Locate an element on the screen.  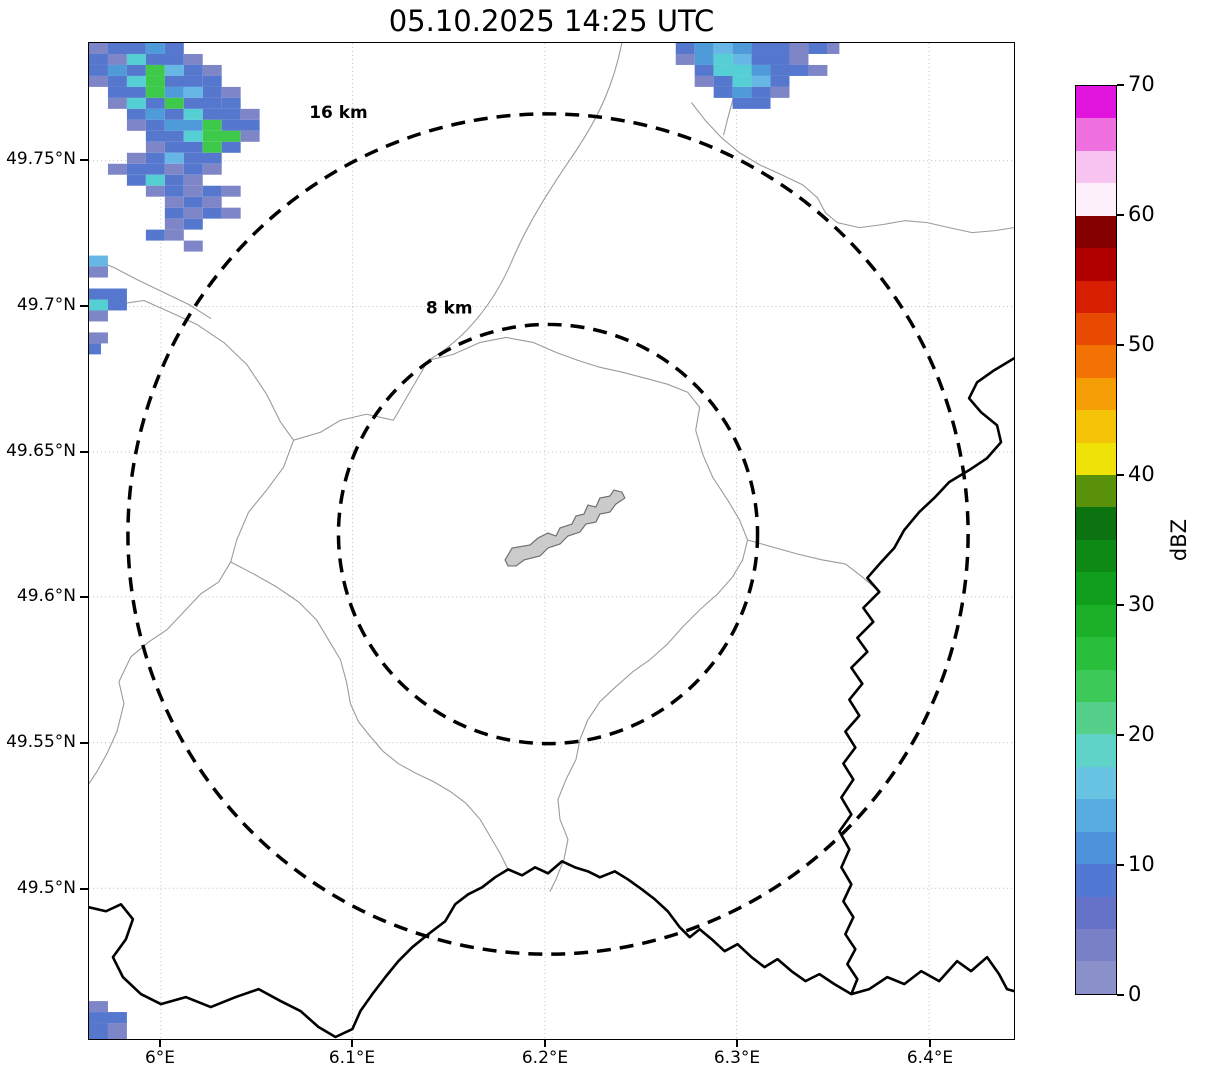
x-tick-label: 6.3°E is located at coordinates (737, 1058).